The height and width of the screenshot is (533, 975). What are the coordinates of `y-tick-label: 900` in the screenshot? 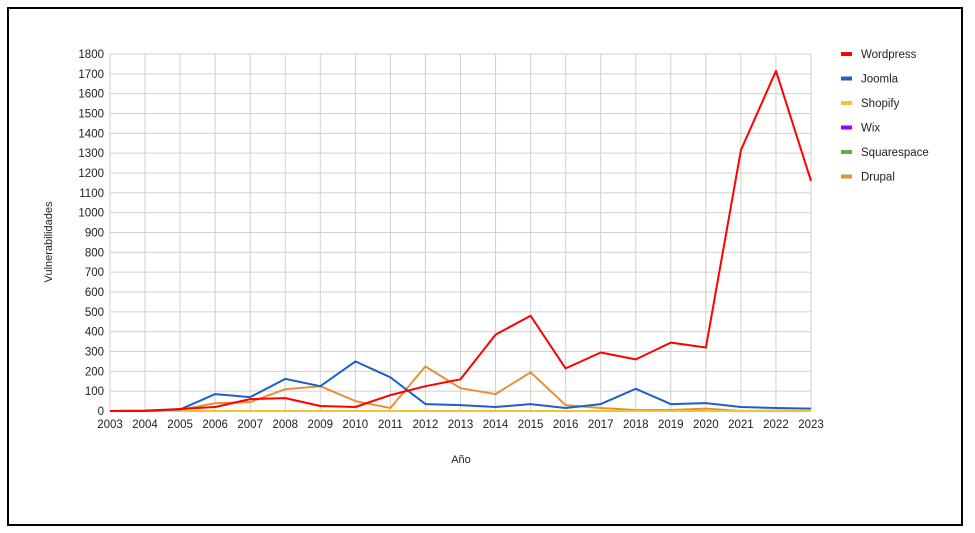 It's located at (94, 234).